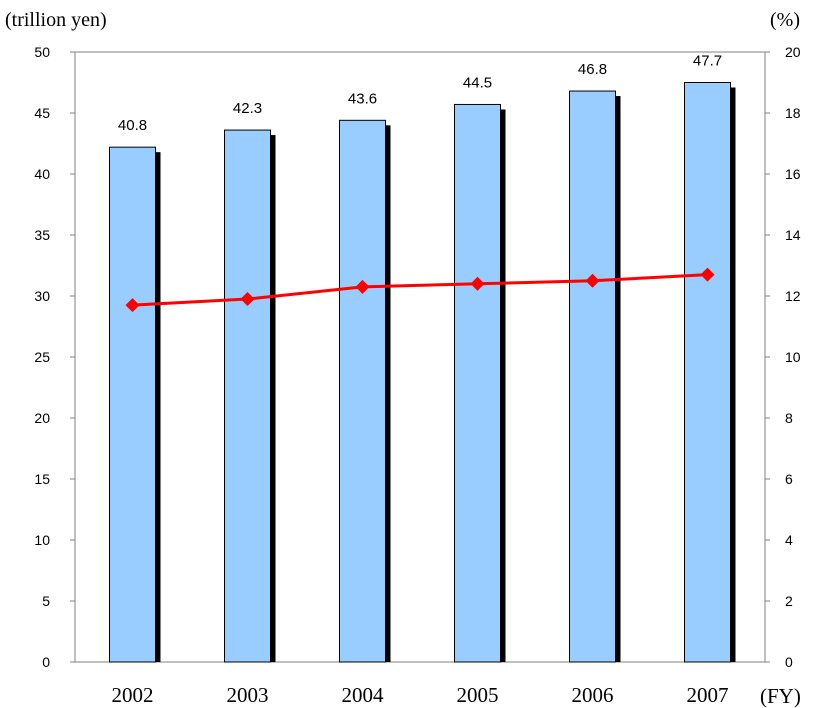 This screenshot has width=838, height=708. What do you see at coordinates (248, 695) in the screenshot?
I see `category-label: 2003` at bounding box center [248, 695].